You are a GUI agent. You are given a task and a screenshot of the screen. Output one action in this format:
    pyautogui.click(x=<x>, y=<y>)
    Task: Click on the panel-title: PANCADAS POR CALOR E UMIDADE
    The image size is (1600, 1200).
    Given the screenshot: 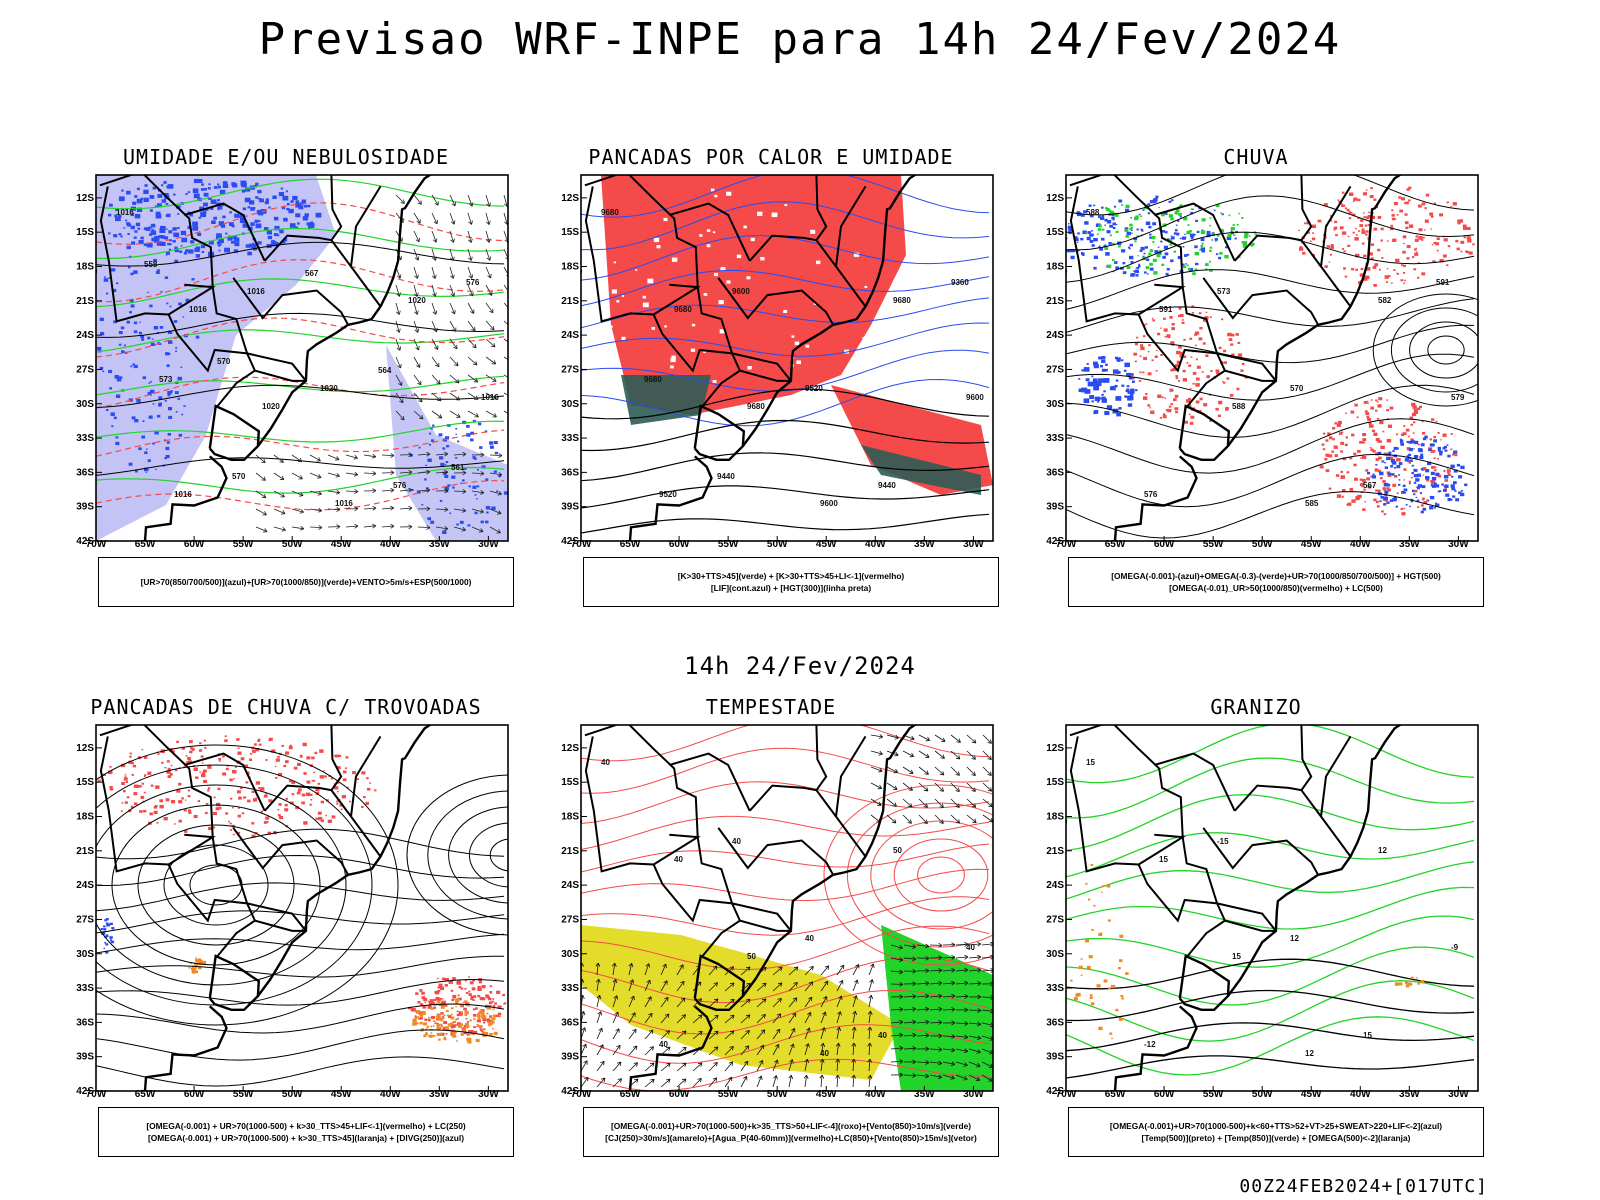 What is the action you would take?
    pyautogui.click(x=771, y=157)
    